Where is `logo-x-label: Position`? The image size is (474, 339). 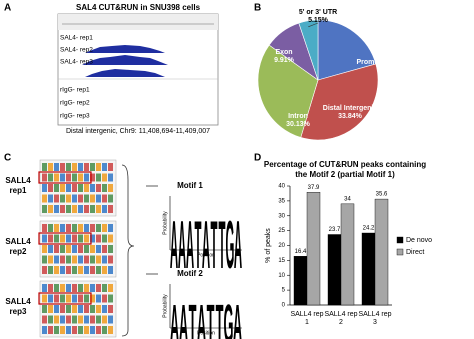 logo-x-label: Position is located at coordinates (206, 333).